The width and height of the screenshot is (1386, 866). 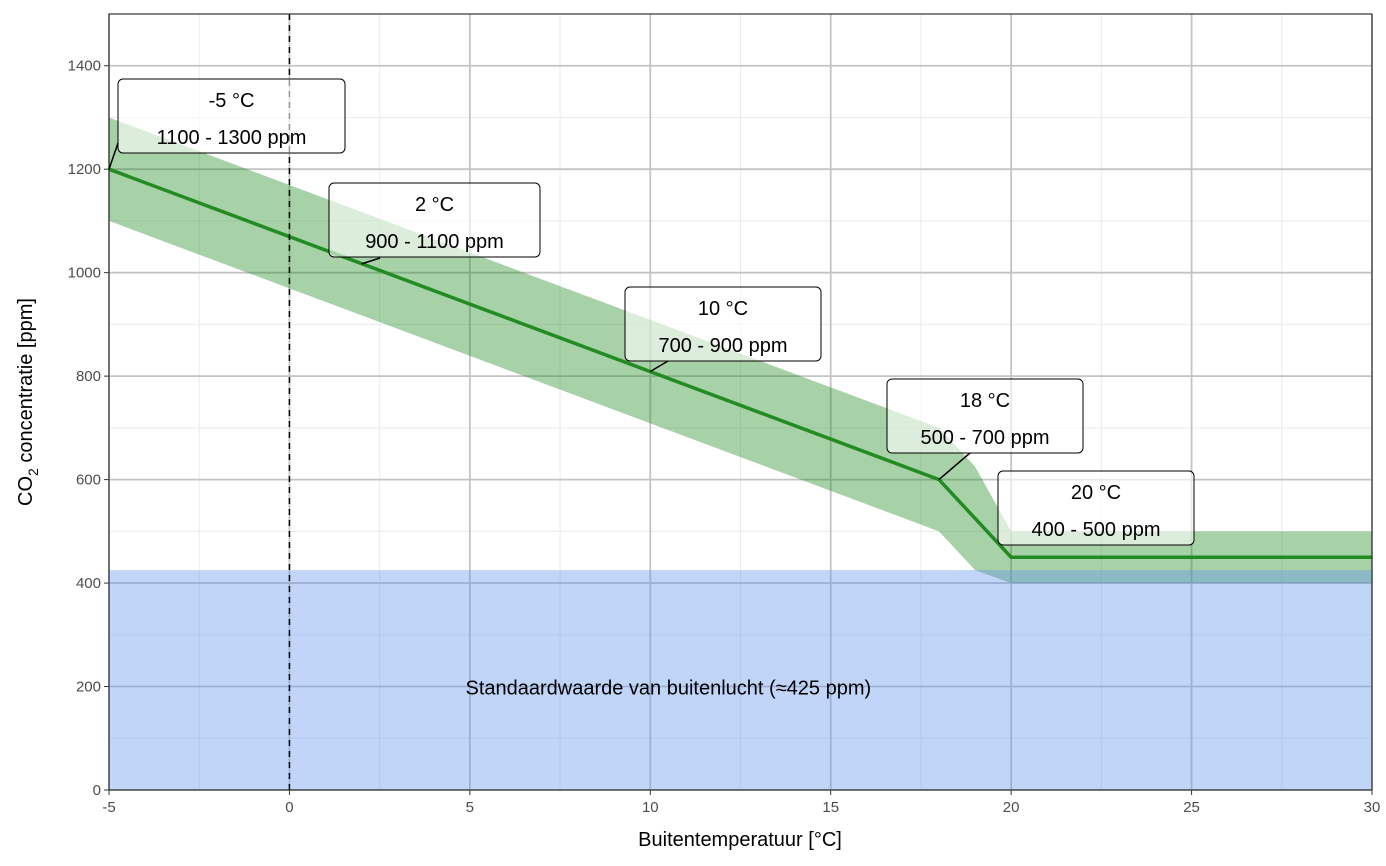 What do you see at coordinates (723, 309) in the screenshot?
I see `annotation-temperature: 10 °C` at bounding box center [723, 309].